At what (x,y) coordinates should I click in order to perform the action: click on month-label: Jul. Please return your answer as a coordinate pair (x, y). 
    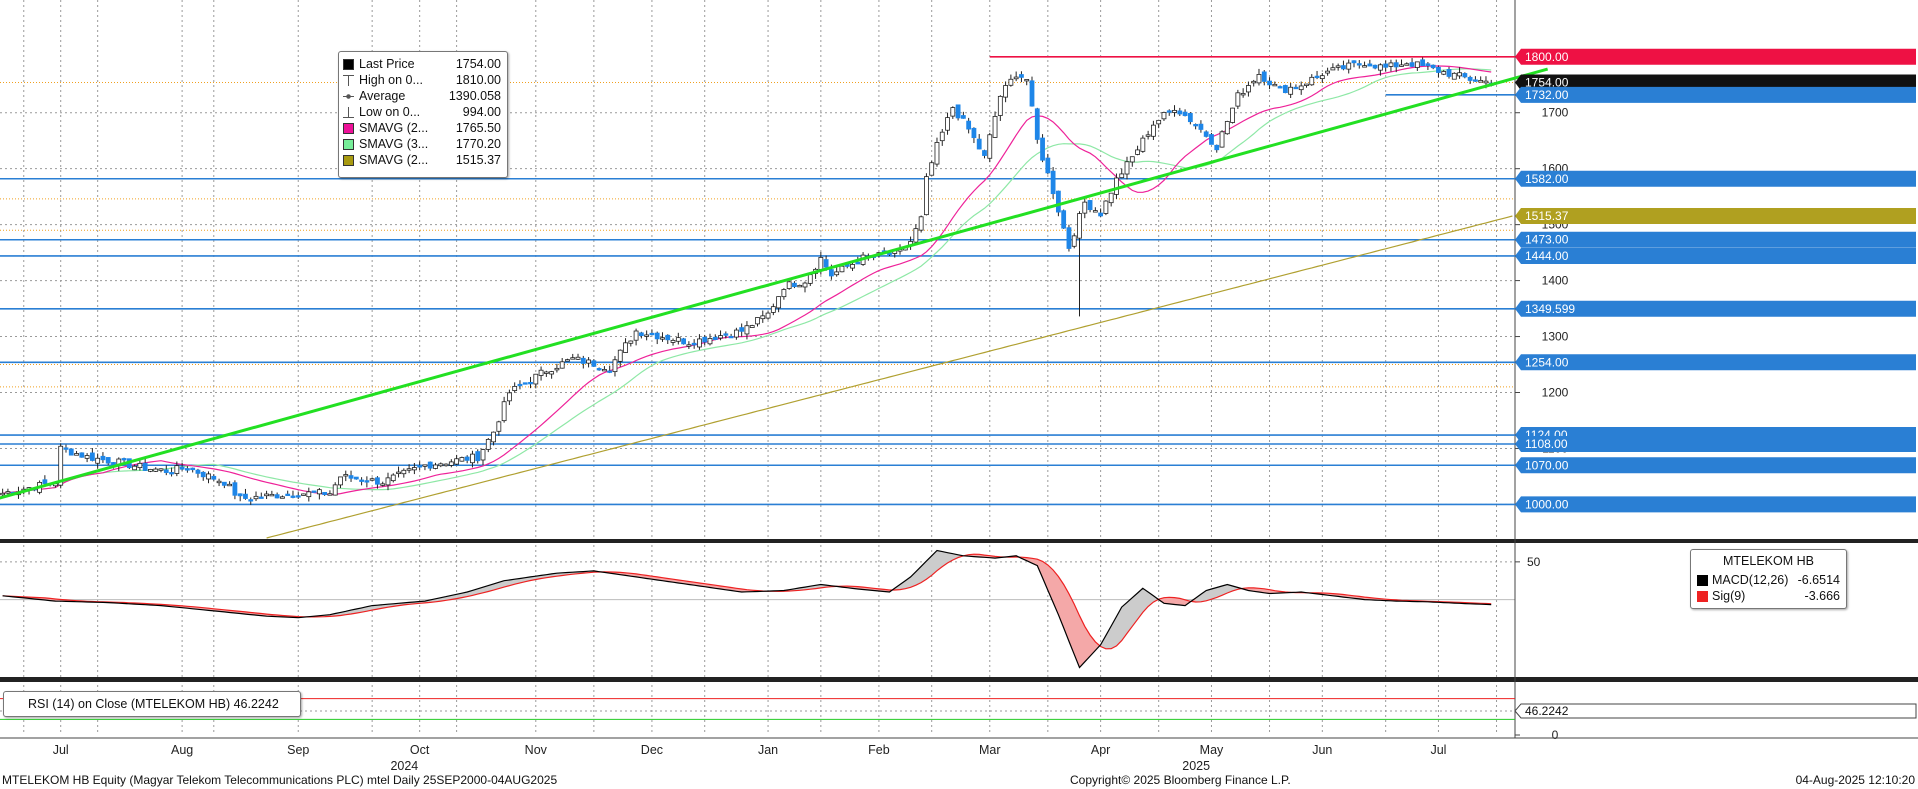
    Looking at the image, I should click on (61, 750).